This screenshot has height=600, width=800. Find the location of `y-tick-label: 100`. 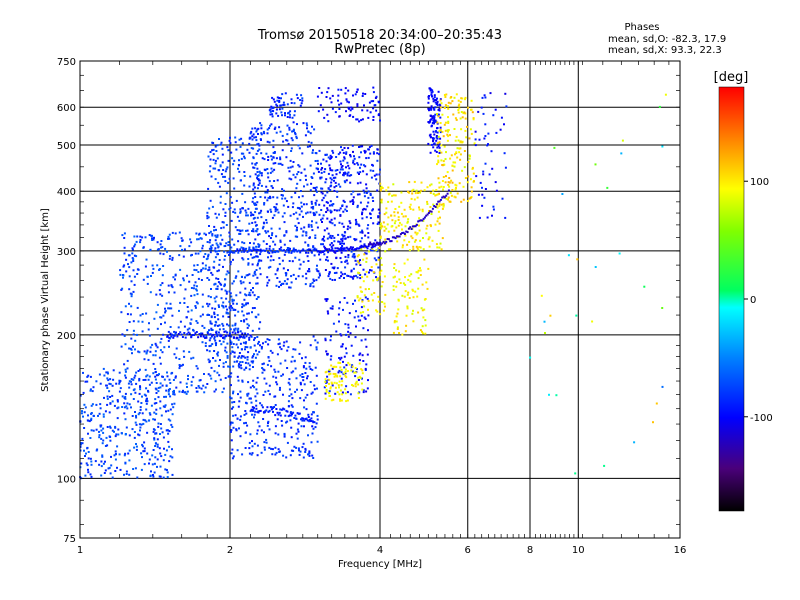

y-tick-label: 100 is located at coordinates (66, 479).